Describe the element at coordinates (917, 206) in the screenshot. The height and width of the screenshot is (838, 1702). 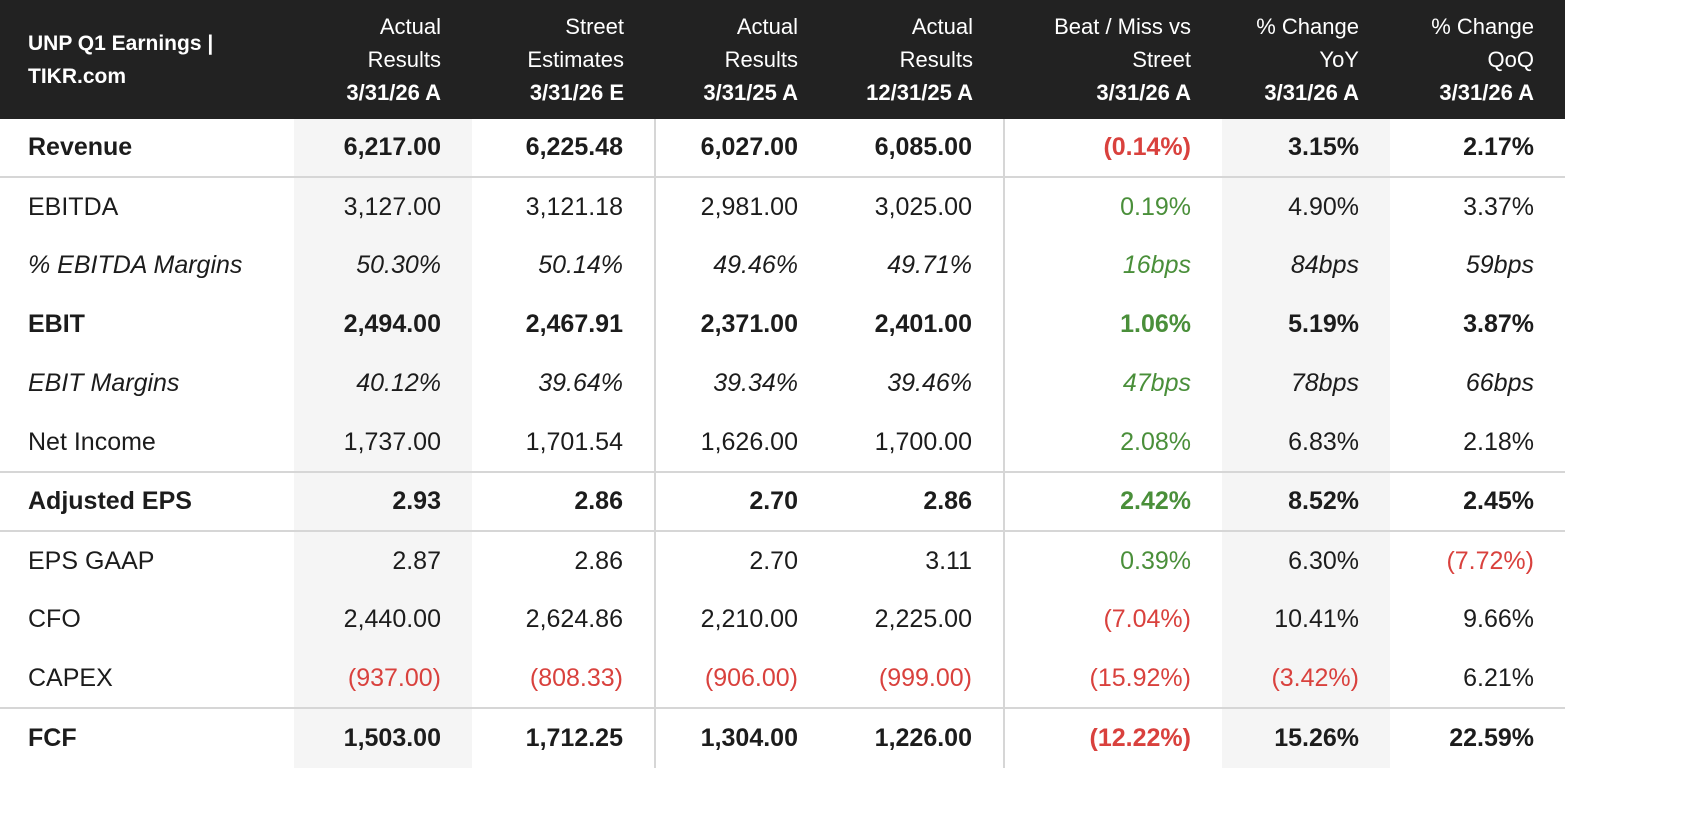
I see `cell-actual-q4-25: 3,025.00` at that location.